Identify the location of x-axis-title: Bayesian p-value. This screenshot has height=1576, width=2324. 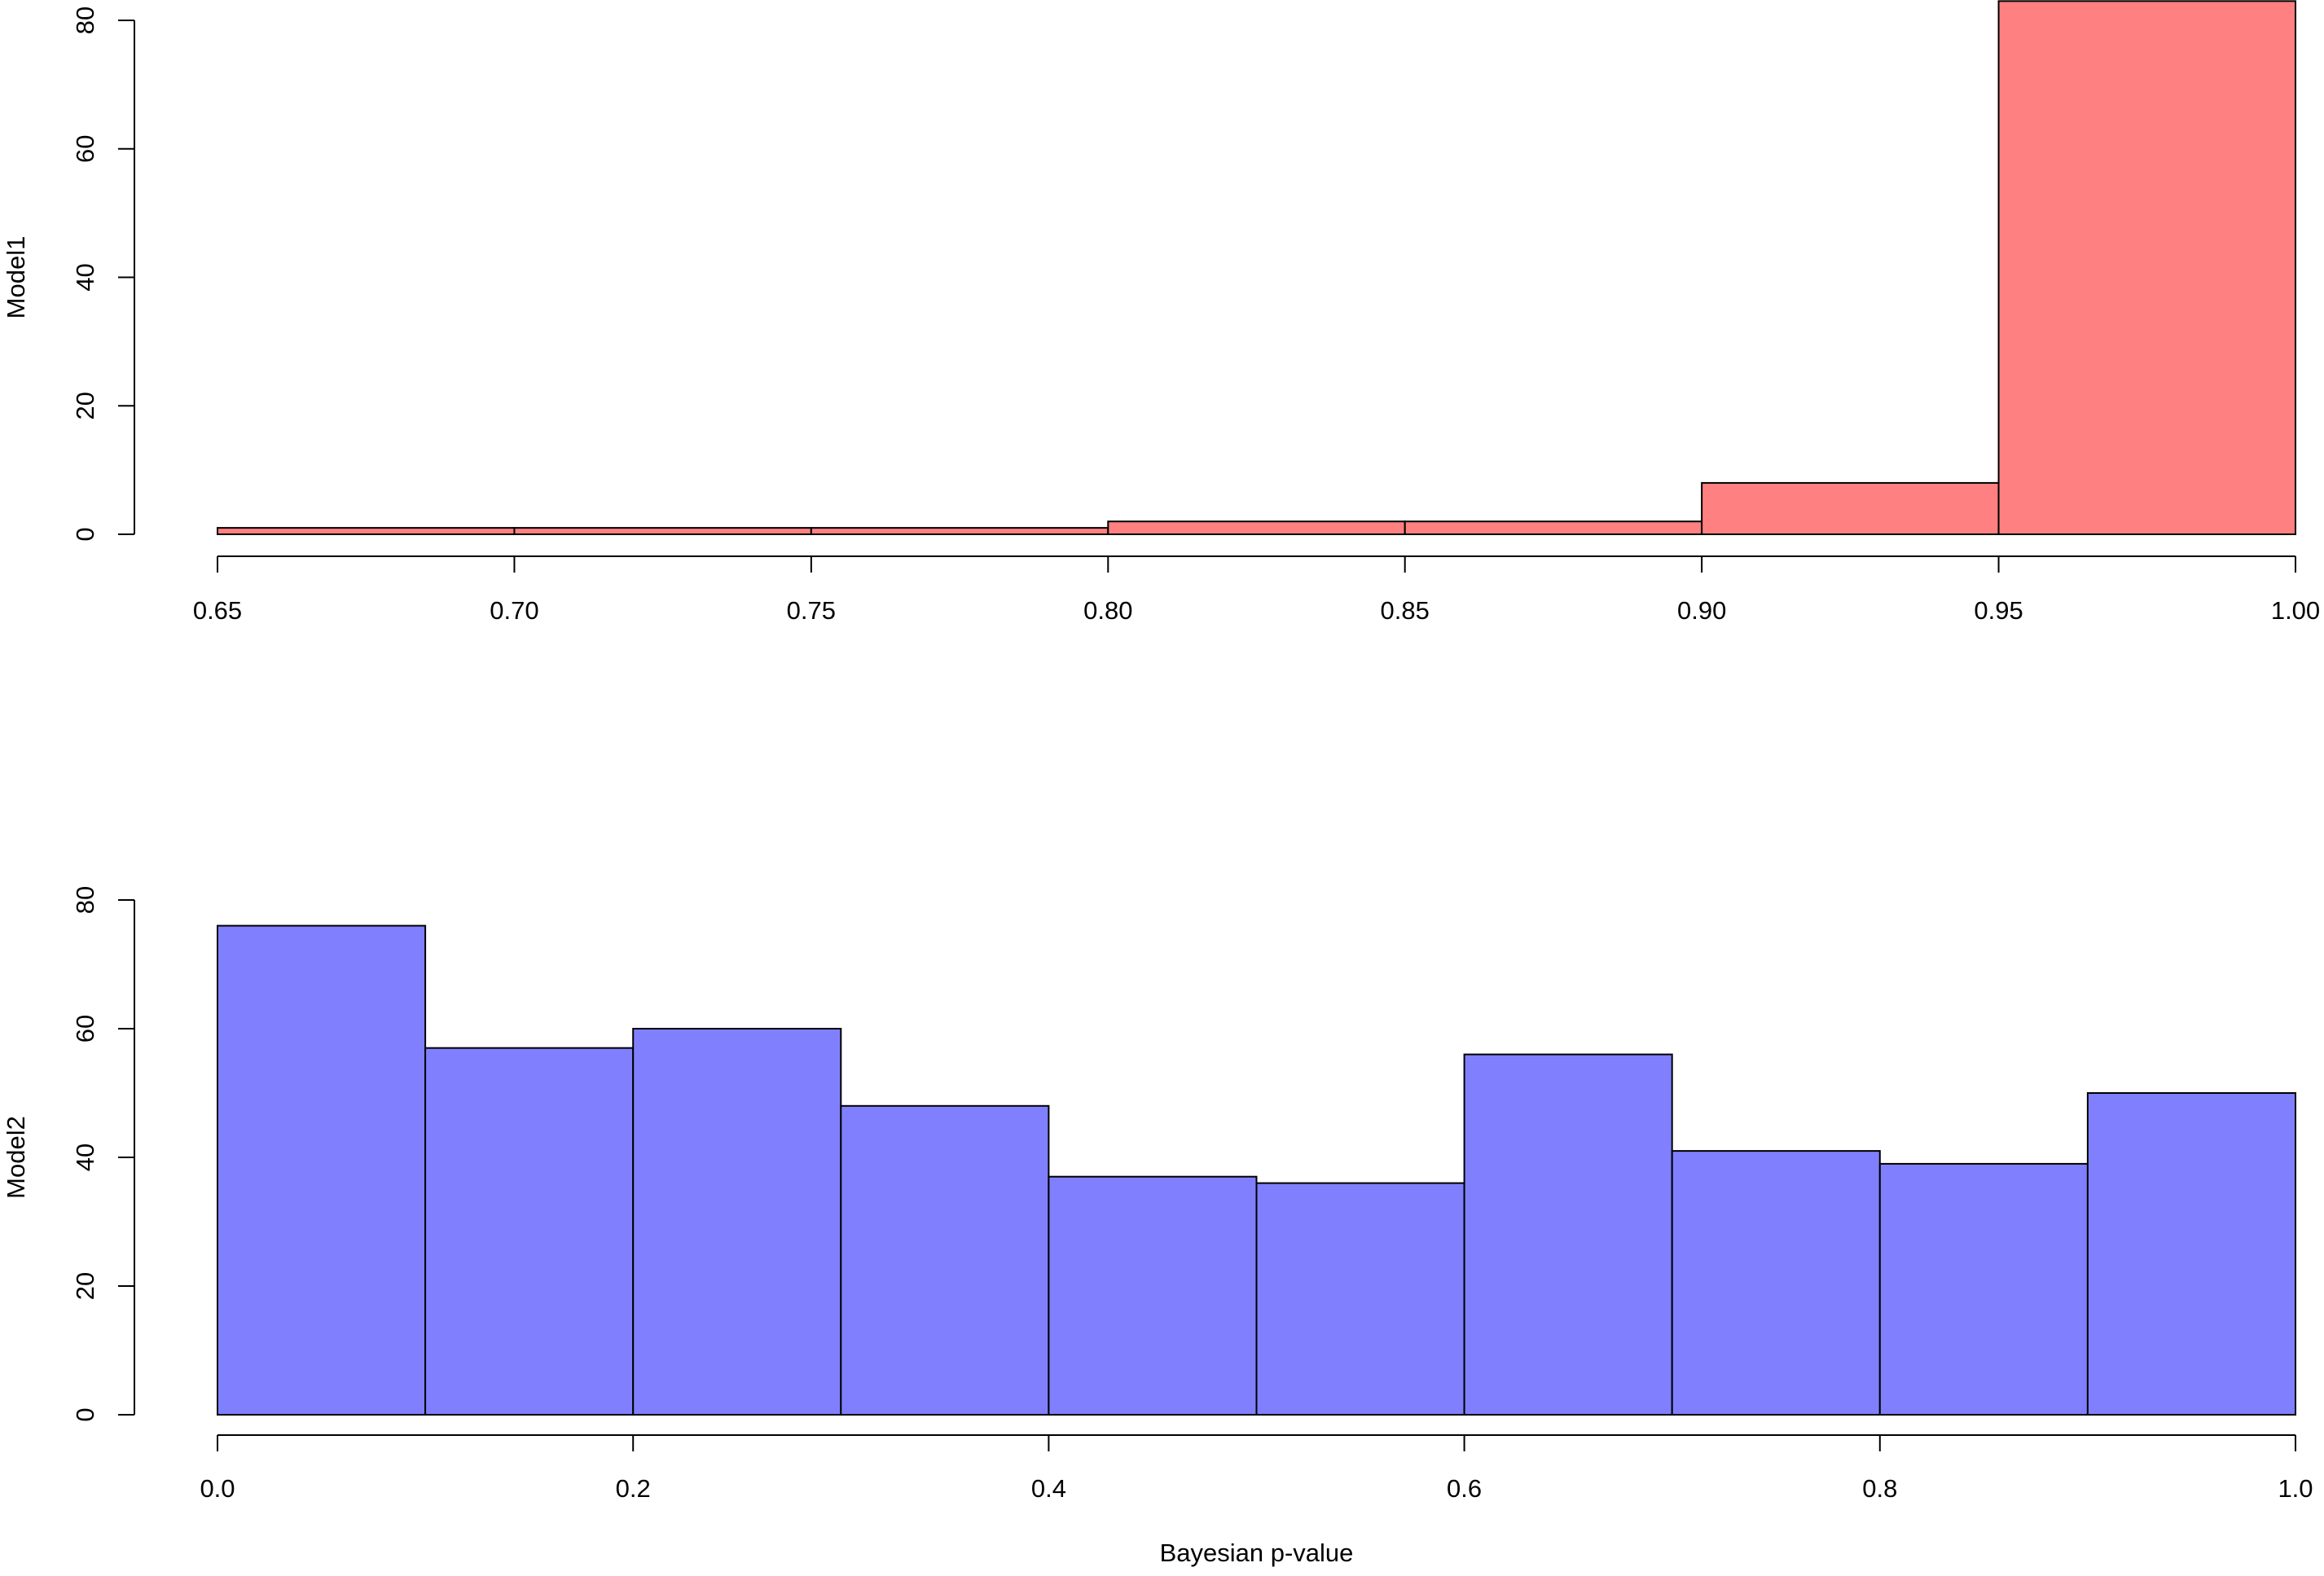
(1257, 1553).